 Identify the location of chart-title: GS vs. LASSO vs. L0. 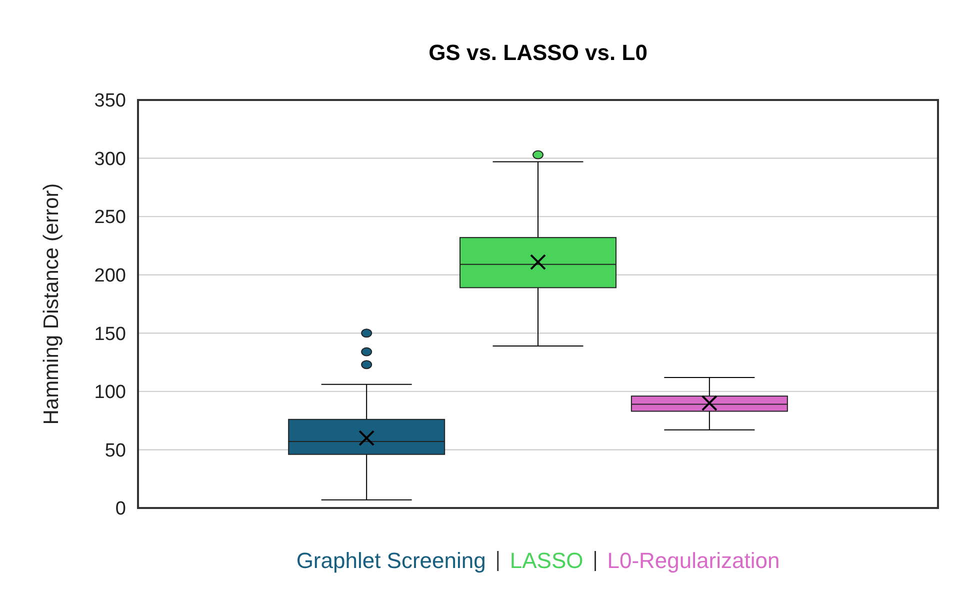
(538, 52).